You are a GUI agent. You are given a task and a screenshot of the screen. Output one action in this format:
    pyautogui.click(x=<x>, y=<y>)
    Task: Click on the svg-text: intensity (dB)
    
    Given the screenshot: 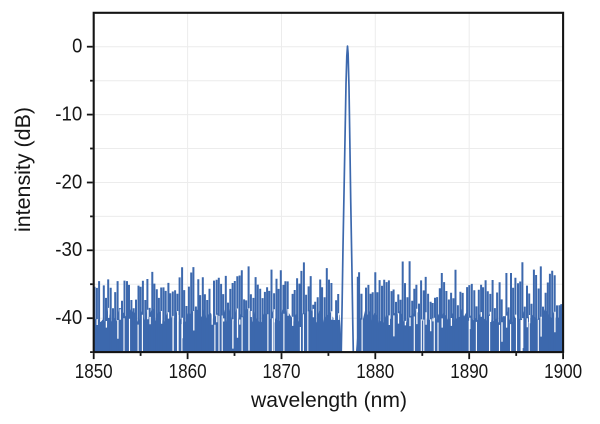 What is the action you would take?
    pyautogui.click(x=23, y=169)
    